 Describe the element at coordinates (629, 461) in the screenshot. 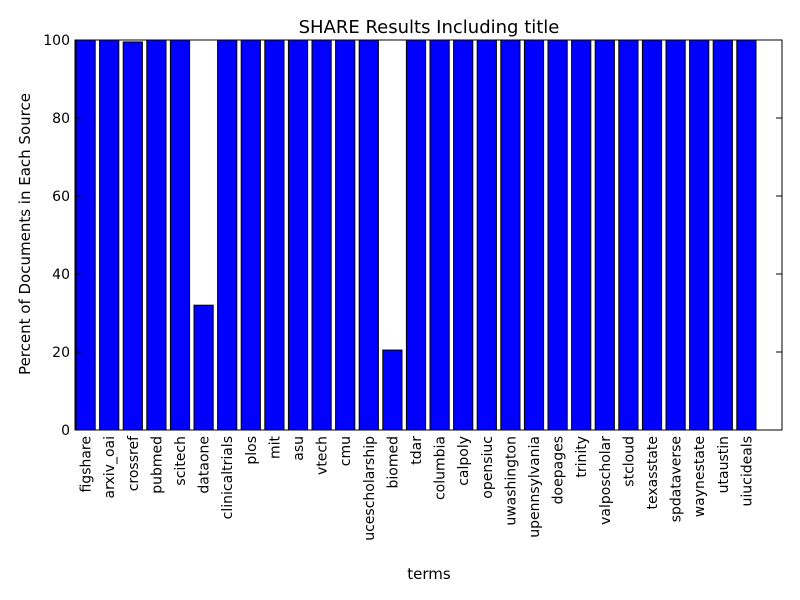

I see `x-tick-label: stcloud` at that location.